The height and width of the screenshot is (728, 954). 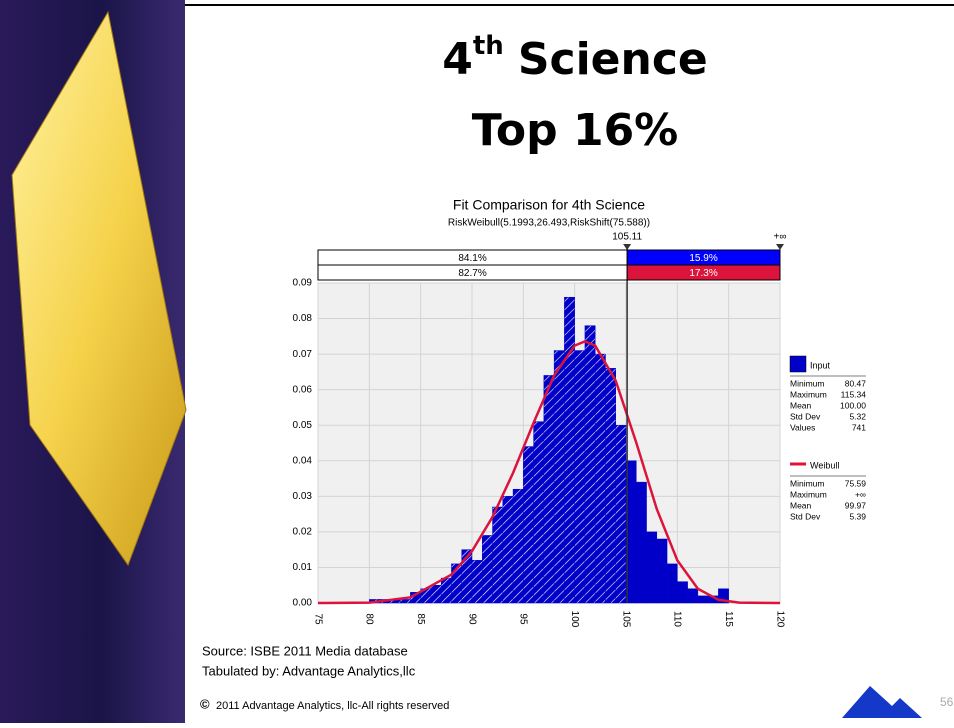 What do you see at coordinates (947, 702) in the screenshot?
I see `page-number: 56` at bounding box center [947, 702].